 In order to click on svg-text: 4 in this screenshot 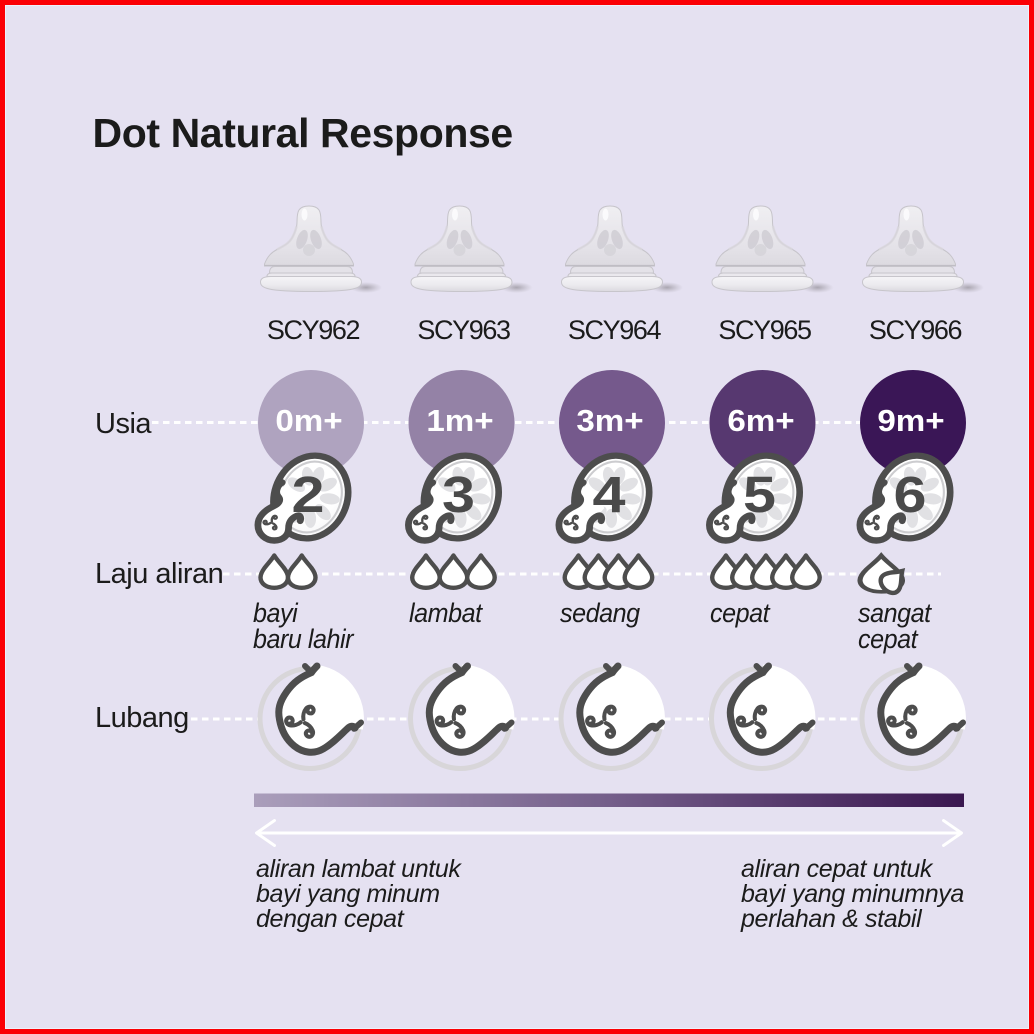, I will do `click(610, 494)`.